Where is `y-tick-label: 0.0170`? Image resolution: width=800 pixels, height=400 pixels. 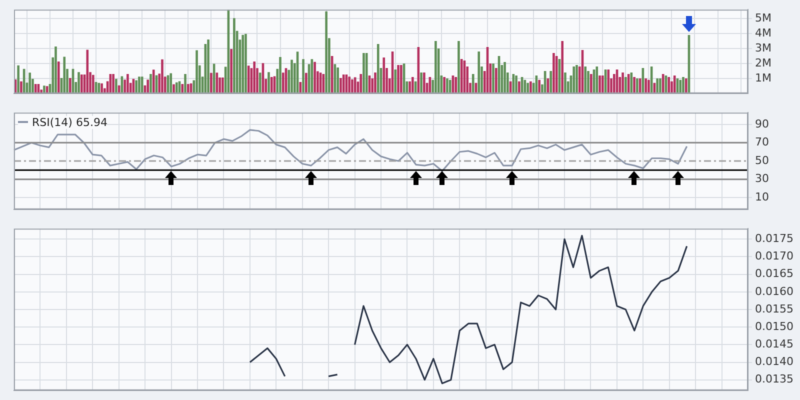
y-tick-label: 0.0170 is located at coordinates (774, 256).